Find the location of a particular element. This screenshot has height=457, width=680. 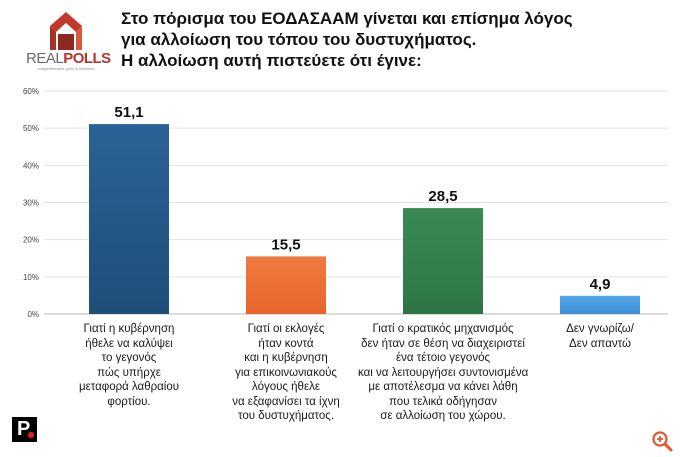

category-label-line: ήταν κοντά is located at coordinates (286, 343).